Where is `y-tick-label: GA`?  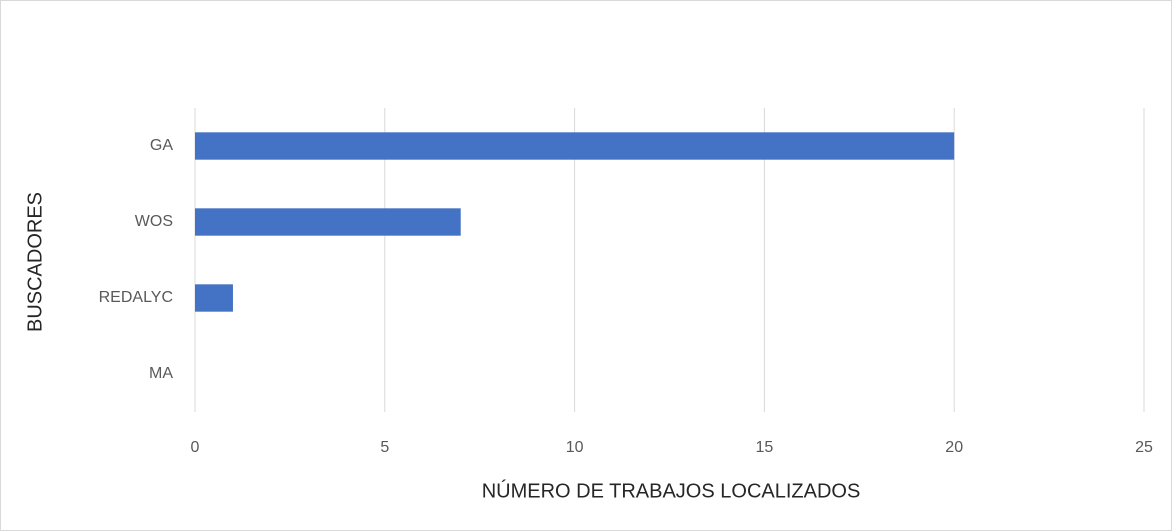 y-tick-label: GA is located at coordinates (161, 145).